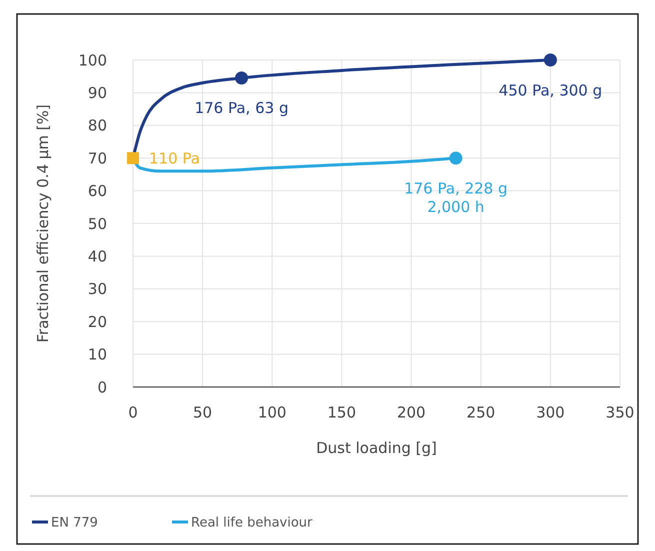  I want to click on y-tick-label: 20, so click(97, 321).